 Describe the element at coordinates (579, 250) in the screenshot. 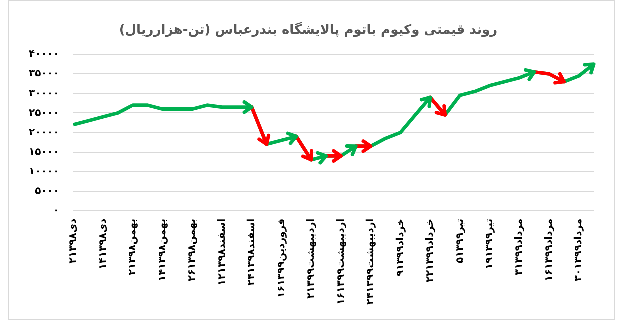

I see `x-tick-label: ۳۰مرداد۱۳۹۹` at that location.